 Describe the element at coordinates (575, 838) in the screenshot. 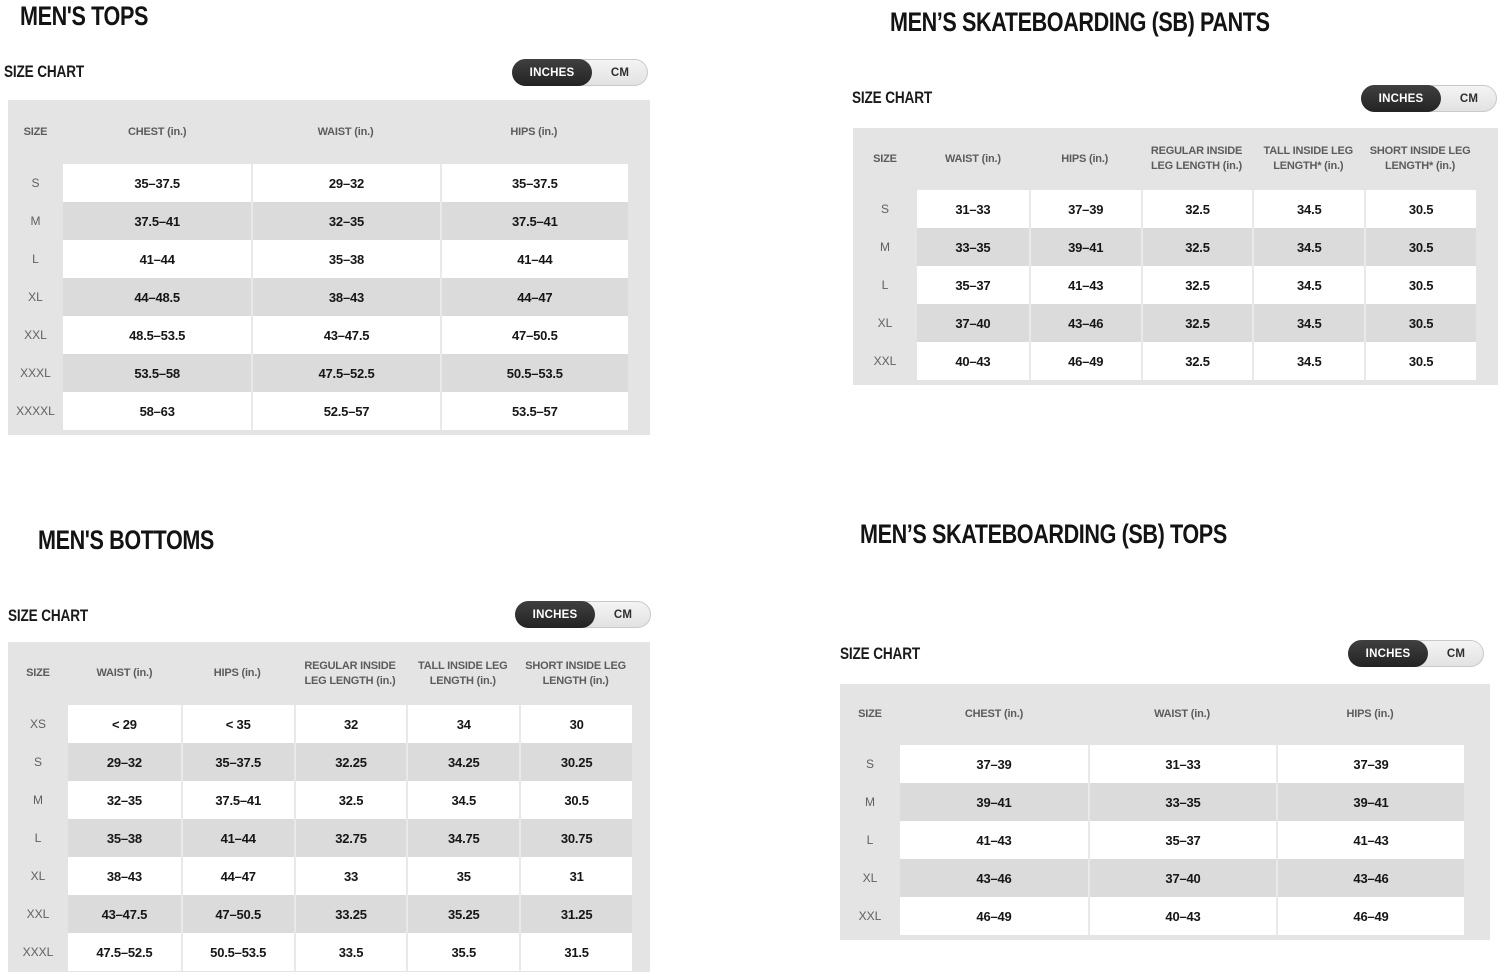

I see `table-cell: 30.75` at that location.